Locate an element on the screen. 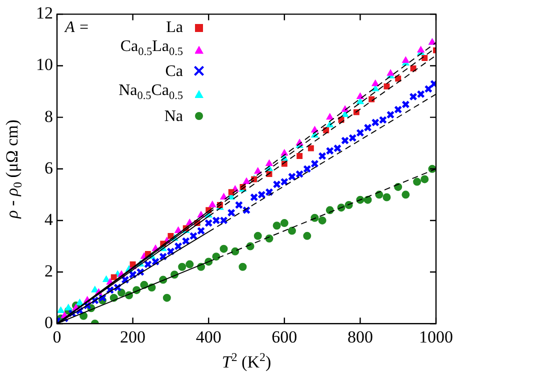 The width and height of the screenshot is (545, 382). legend-label: La is located at coordinates (174, 28).